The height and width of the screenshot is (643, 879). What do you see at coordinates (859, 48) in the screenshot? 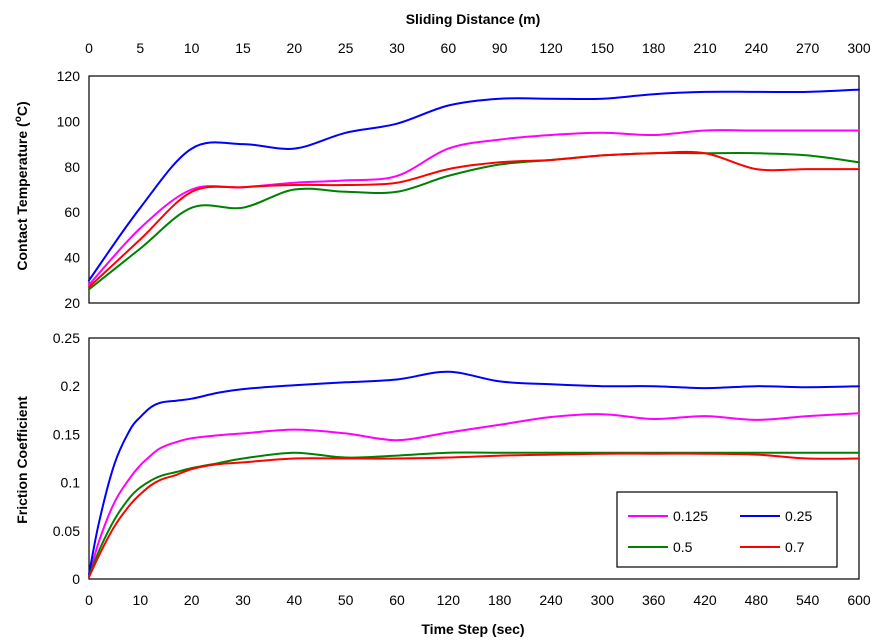
I see `top-x-tick-label: 300` at bounding box center [859, 48].